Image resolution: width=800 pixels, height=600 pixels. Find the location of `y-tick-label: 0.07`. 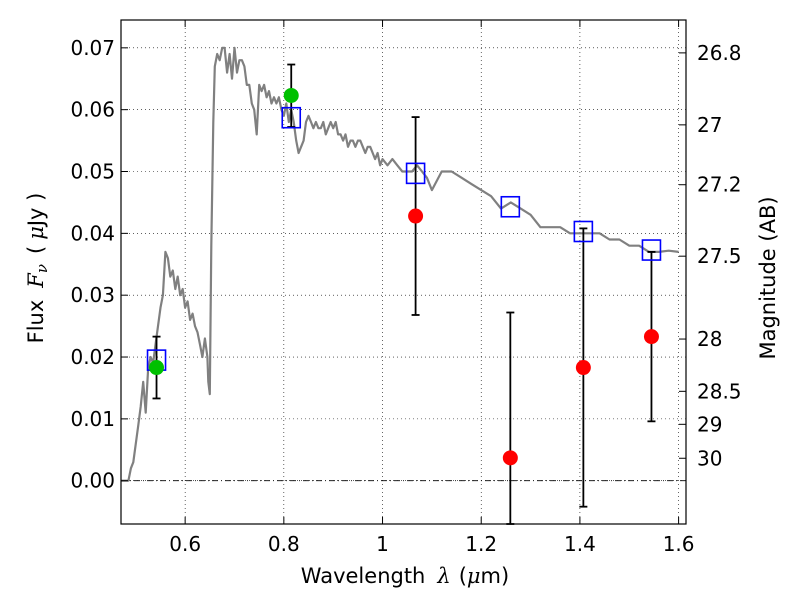

y-tick-label: 0.07 is located at coordinates (92, 48).